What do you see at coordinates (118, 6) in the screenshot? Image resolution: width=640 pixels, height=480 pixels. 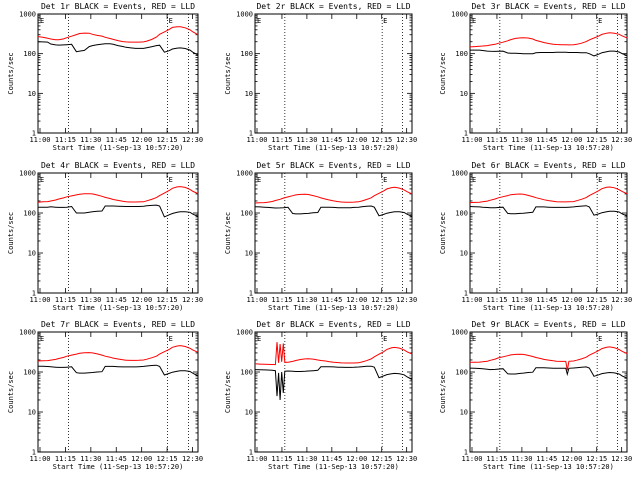 I see `panel-title: Det 1r BLACK = Events, RED = LLD` at bounding box center [118, 6].